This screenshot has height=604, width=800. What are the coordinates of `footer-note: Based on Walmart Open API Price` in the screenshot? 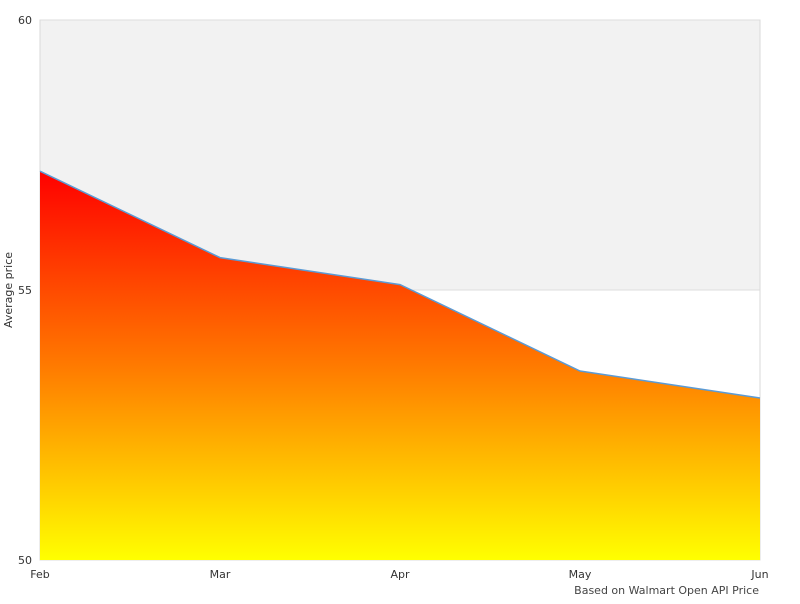 It's located at (666, 590).